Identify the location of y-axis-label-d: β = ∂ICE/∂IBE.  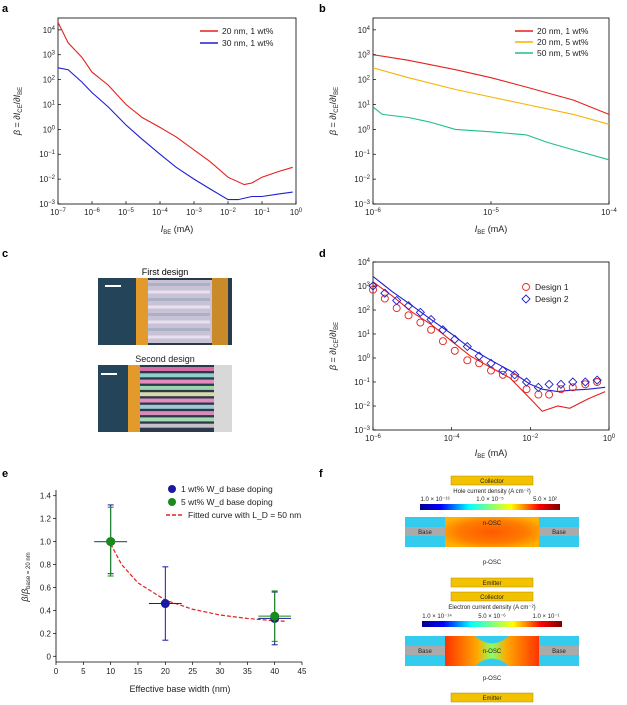
(334, 346).